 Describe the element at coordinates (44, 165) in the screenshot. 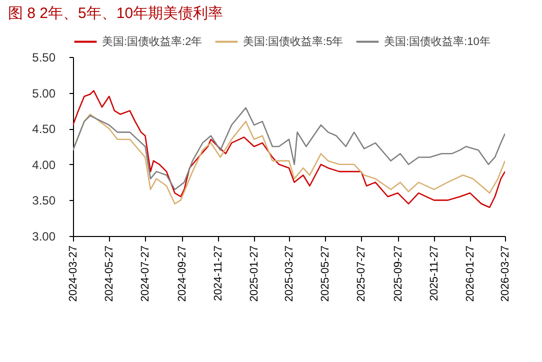

I see `y-tick-label: 4.00` at that location.